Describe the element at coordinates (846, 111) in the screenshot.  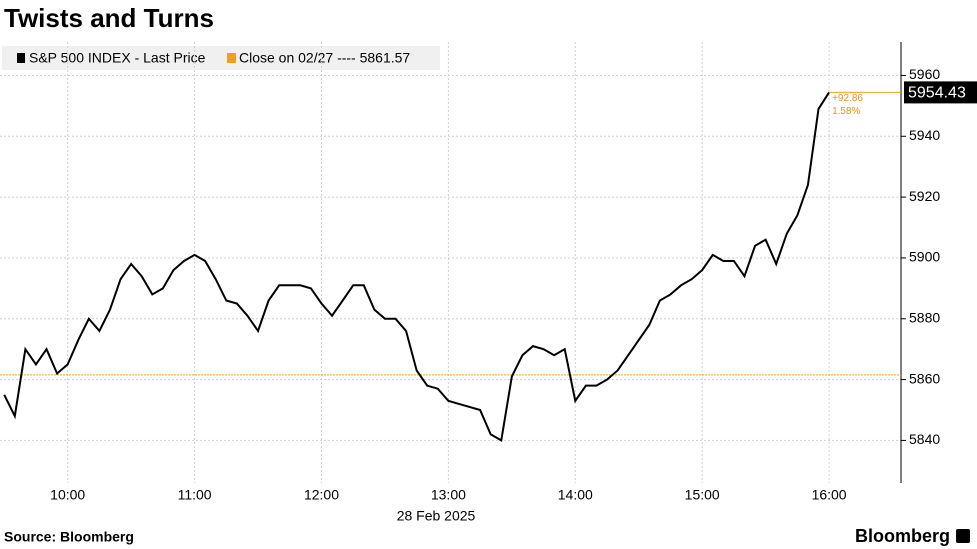
I see `change-label: 1.58%` at that location.